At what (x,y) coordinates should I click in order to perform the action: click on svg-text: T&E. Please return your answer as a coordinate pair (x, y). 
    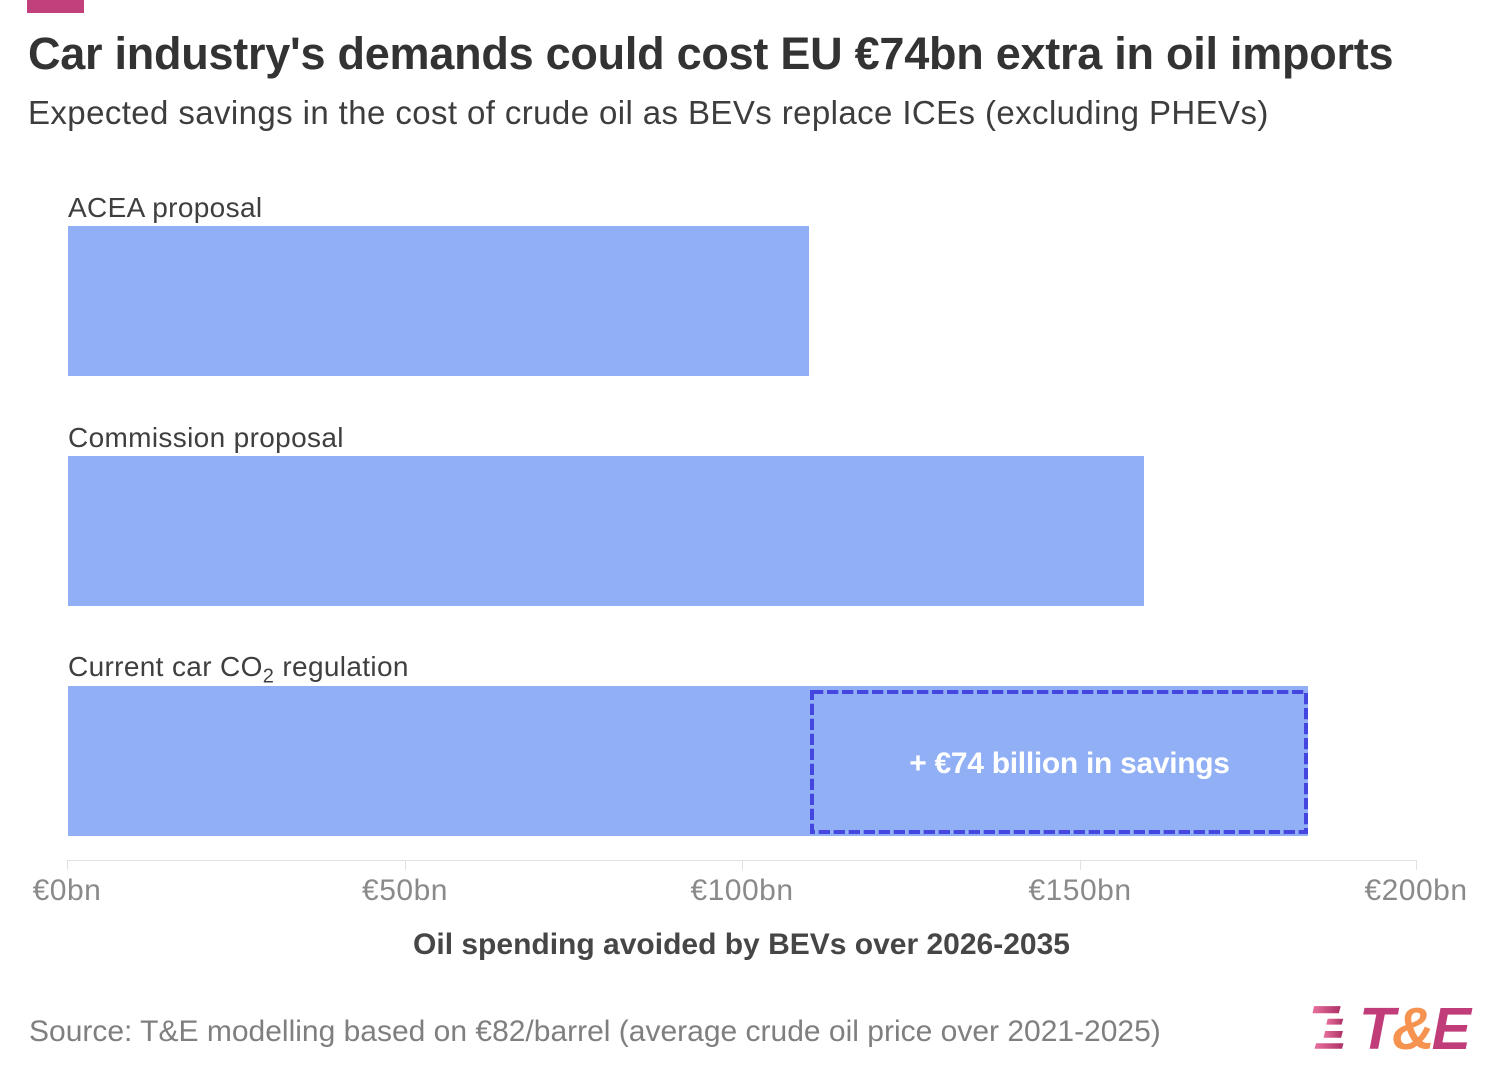
    Looking at the image, I should click on (1416, 1033).